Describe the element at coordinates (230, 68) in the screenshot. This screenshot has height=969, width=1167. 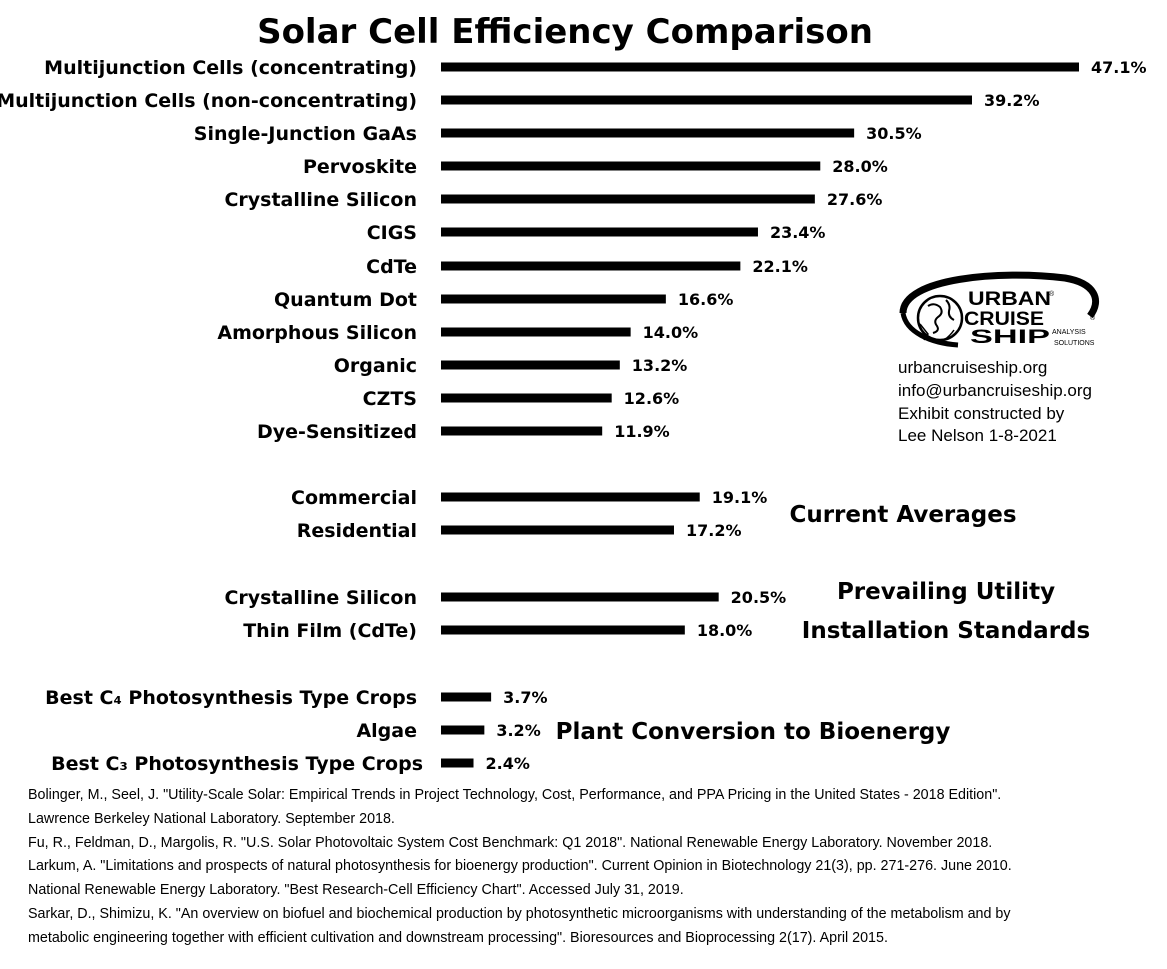
I see `category-label: Multijunction Cells (concentrating)` at that location.